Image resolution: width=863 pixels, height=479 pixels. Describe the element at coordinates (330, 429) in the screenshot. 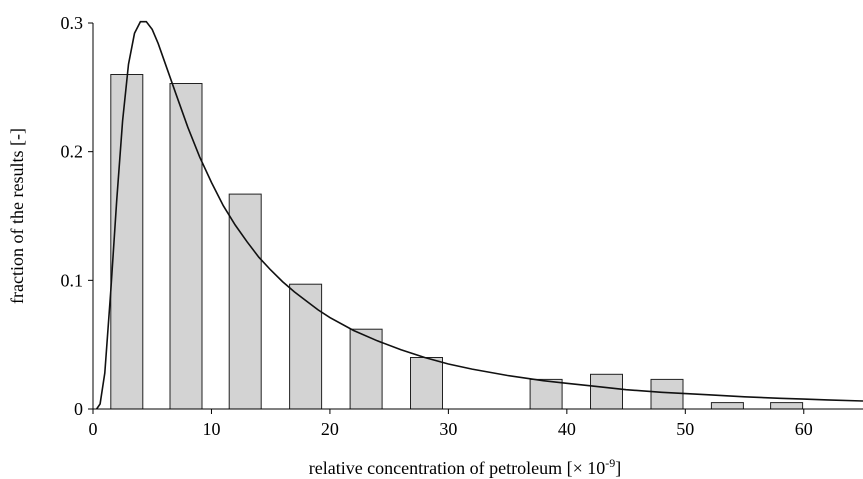

I see `x-tick-label-20: 20` at that location.